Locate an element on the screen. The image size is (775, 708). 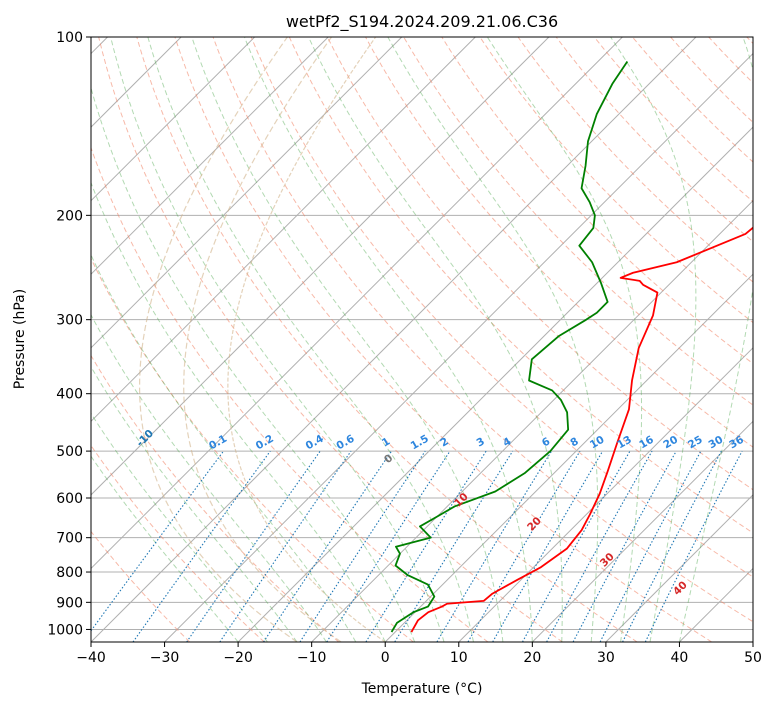
x-tick-label: −40 is located at coordinates (91, 658).